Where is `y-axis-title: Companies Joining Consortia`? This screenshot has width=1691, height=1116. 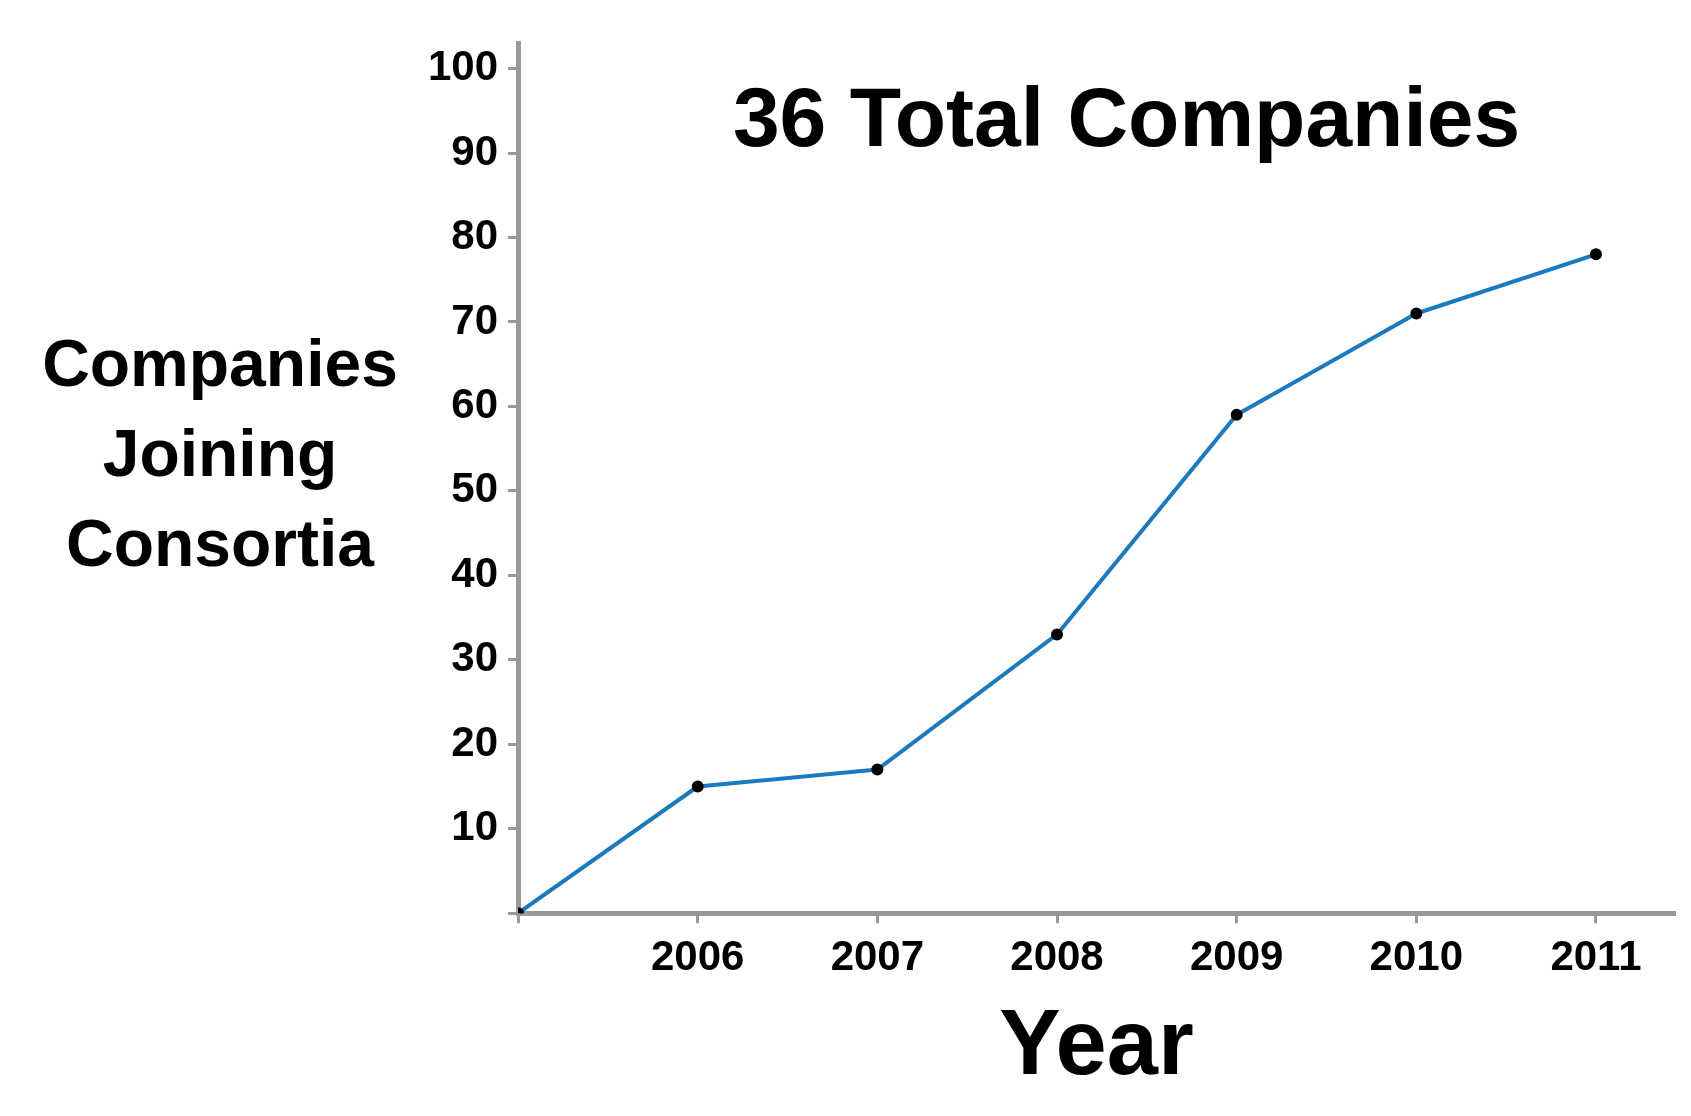
y-axis-title: Companies Joining Consortia is located at coordinates (220, 453).